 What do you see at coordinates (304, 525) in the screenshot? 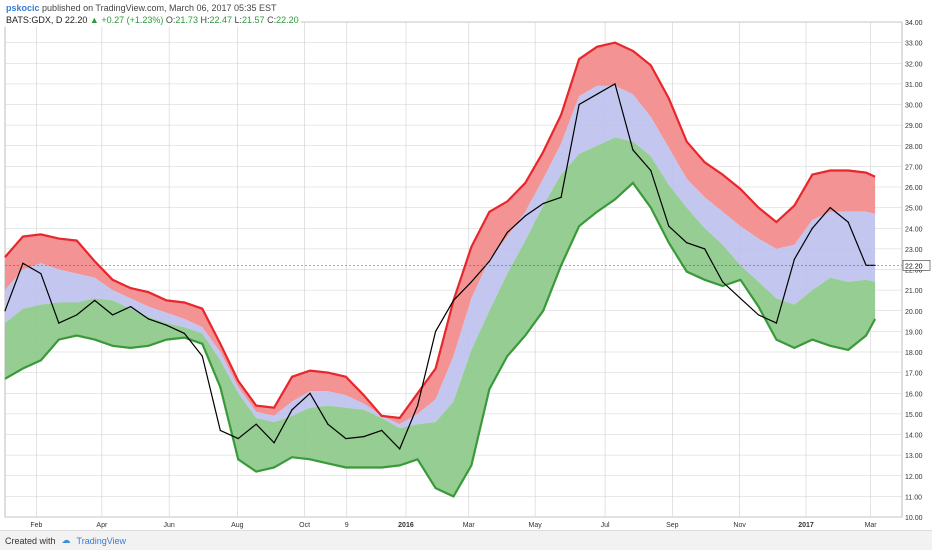
I see `x-tick-label: Oct` at bounding box center [304, 525].